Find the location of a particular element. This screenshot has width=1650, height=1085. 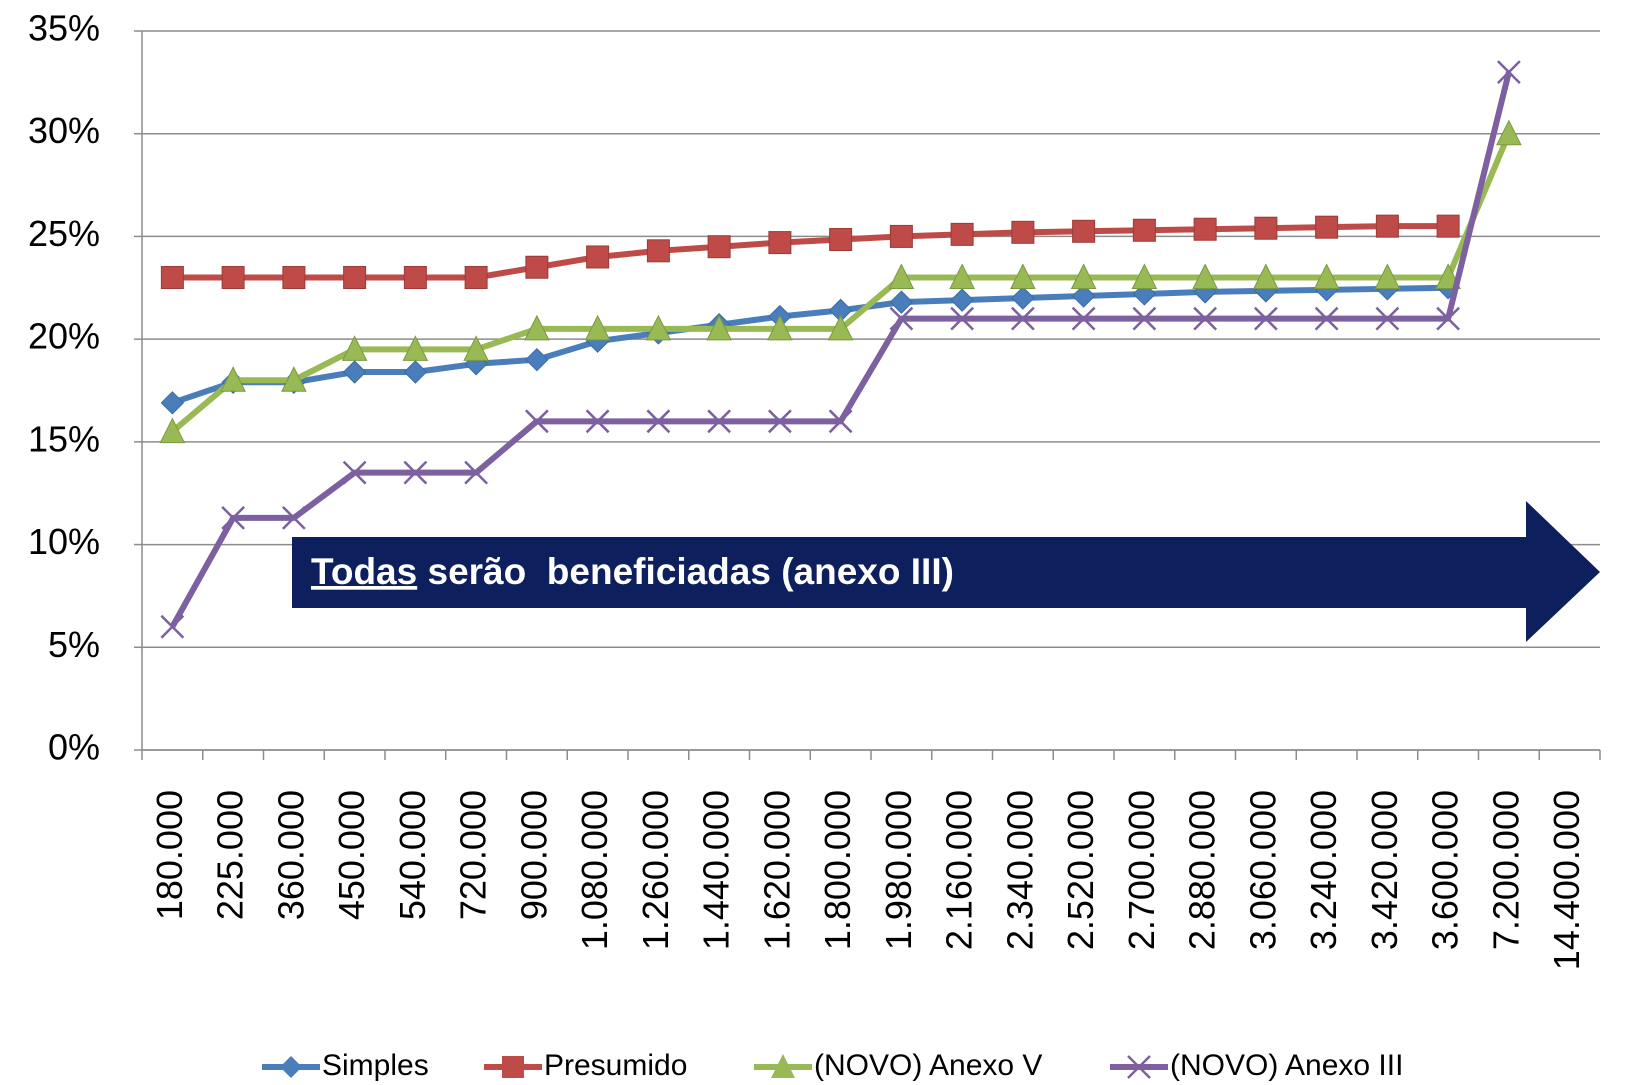

x-tick-label: 540.000 is located at coordinates (412, 855).